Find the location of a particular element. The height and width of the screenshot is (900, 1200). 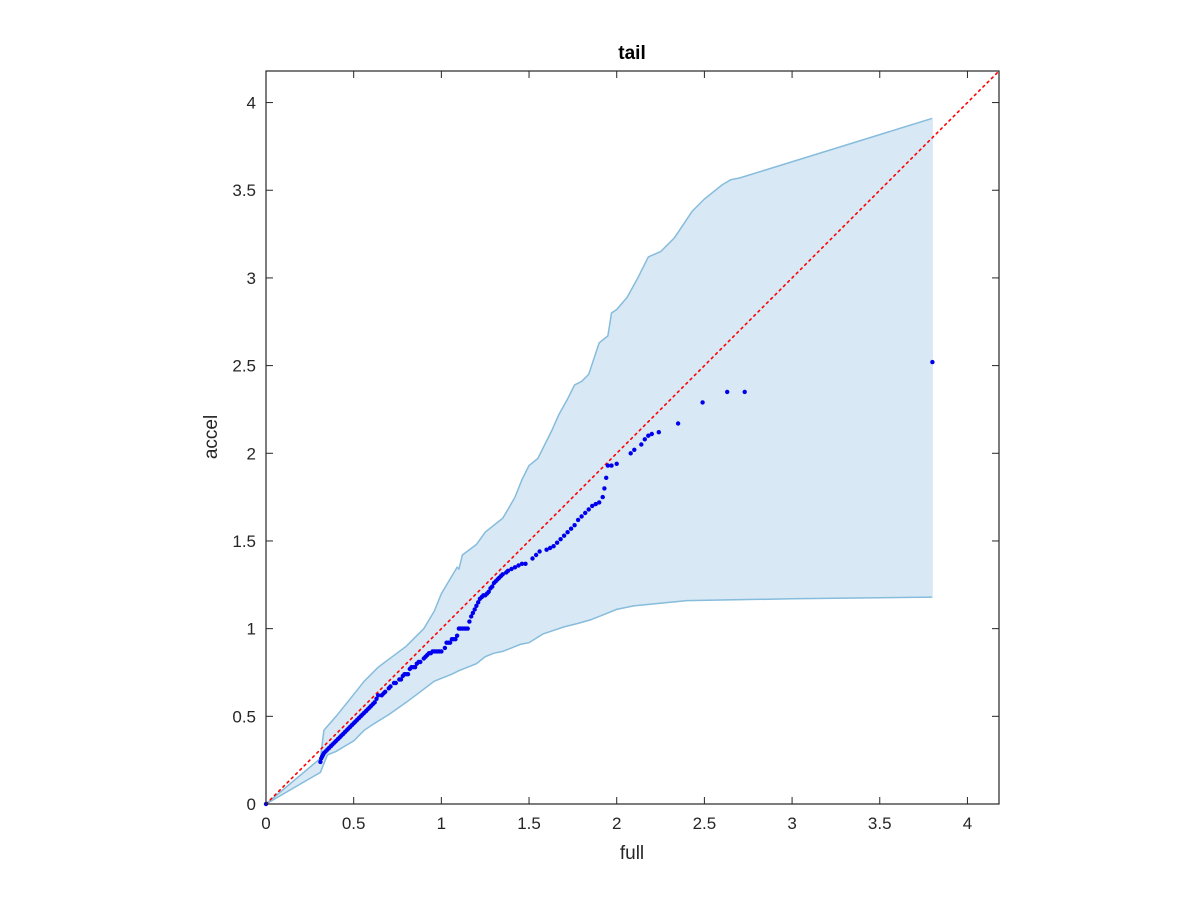

x-tick-label: 1 is located at coordinates (441, 823).